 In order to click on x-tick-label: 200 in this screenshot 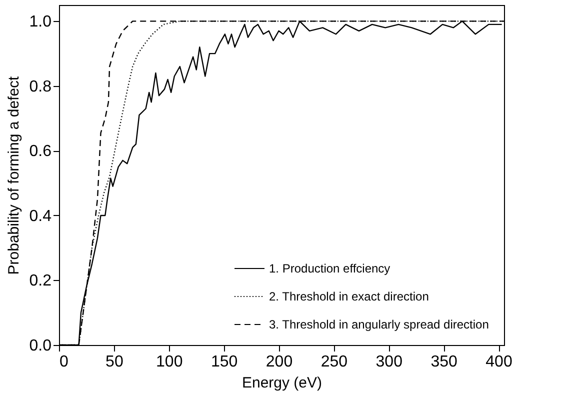, I will do `click(279, 362)`.